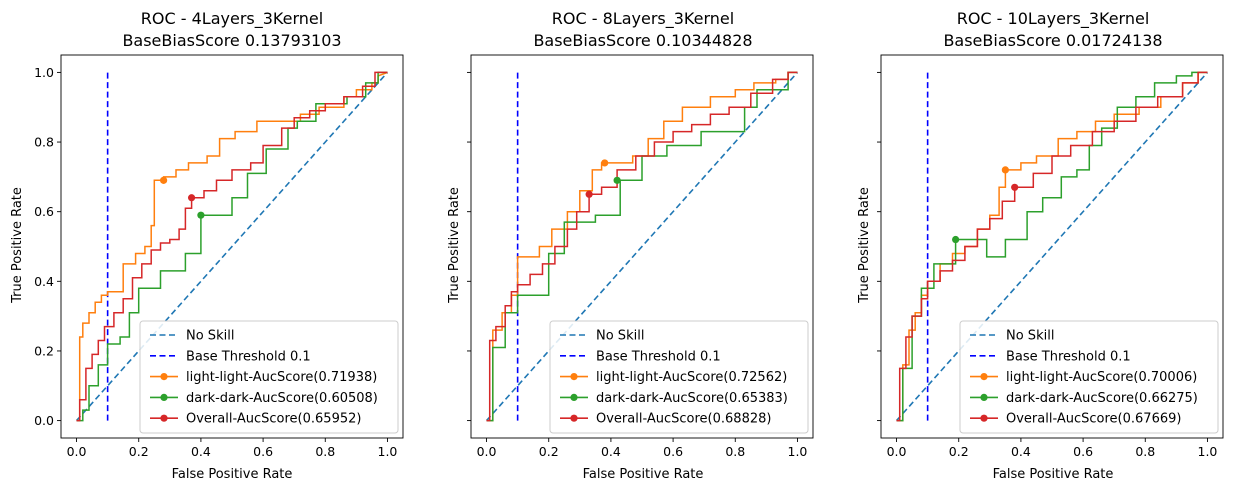 The image size is (1233, 491). Describe the element at coordinates (273, 419) in the screenshot. I see `legend-entry-label: Overall-AucScore(0.65952)` at that location.